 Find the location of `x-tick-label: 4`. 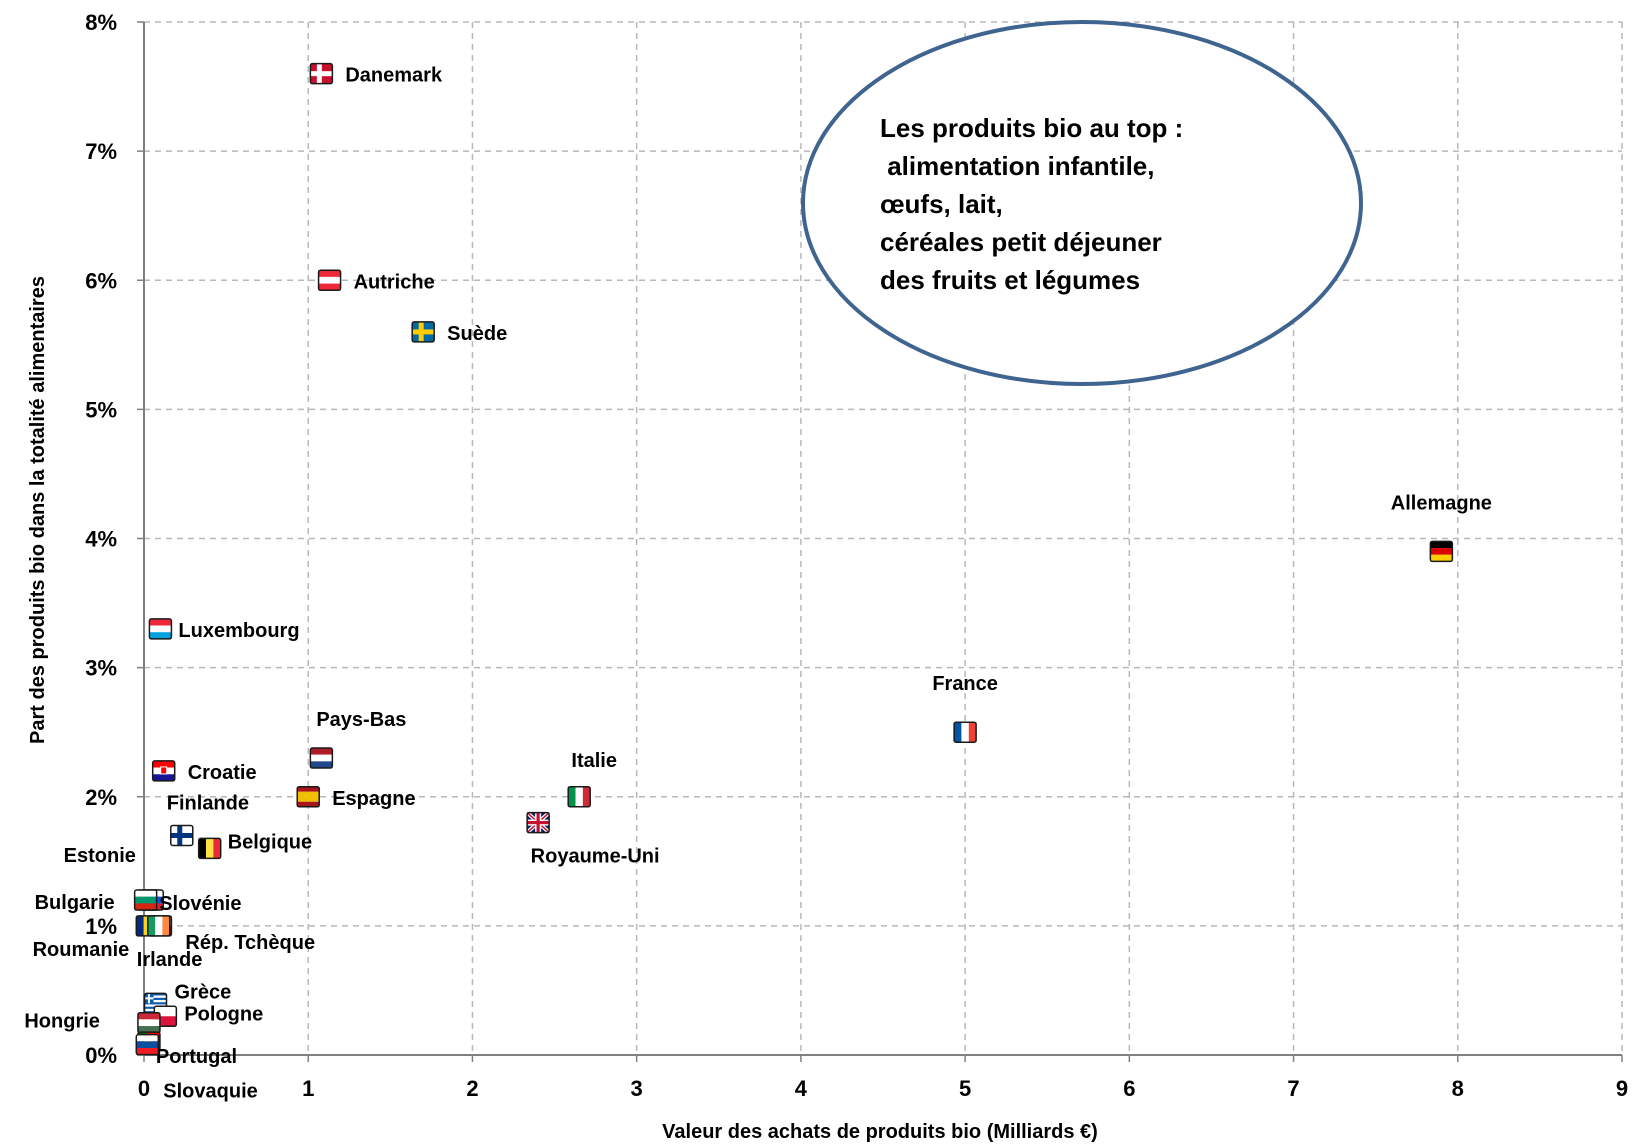

x-tick-label: 4 is located at coordinates (801, 1088).